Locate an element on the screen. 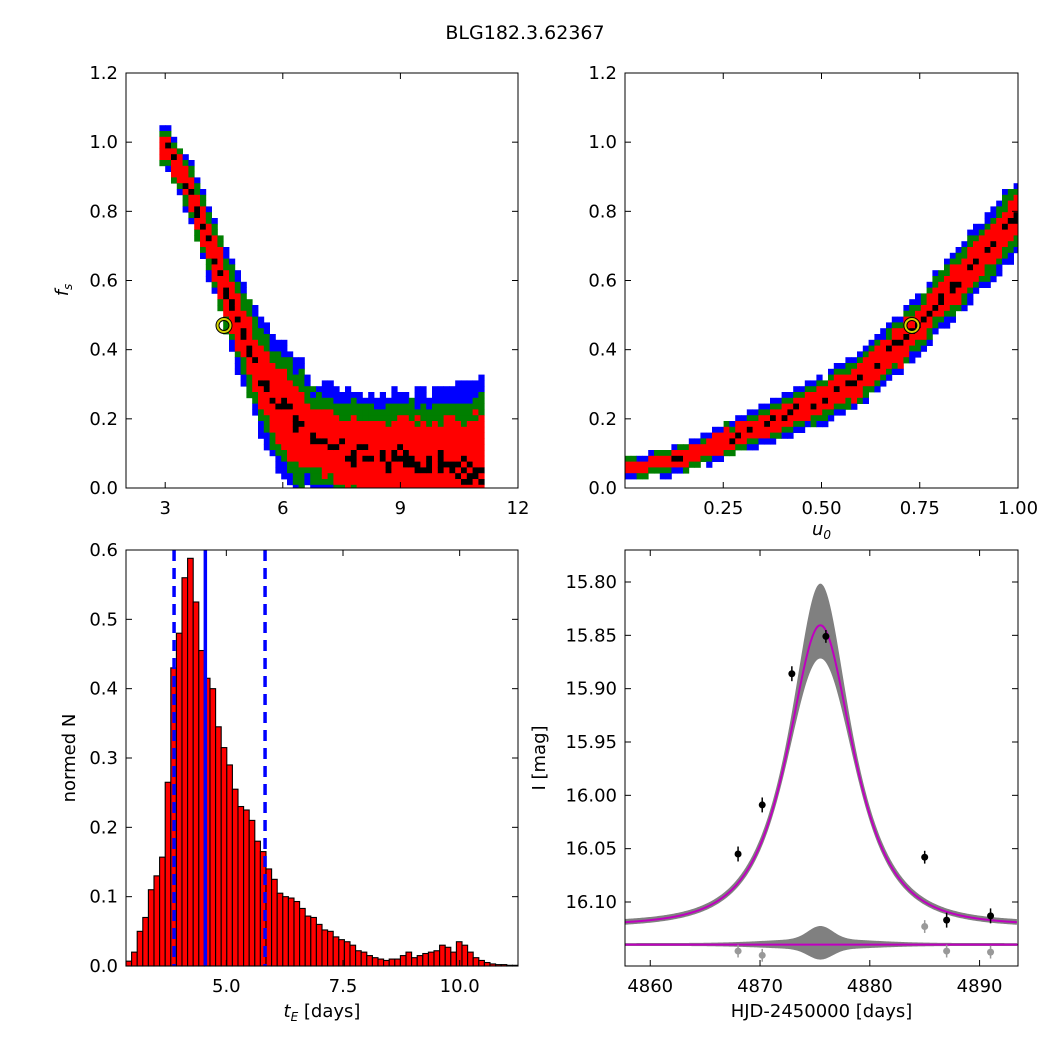 This screenshot has height=1050, width=1050. x-tick-label: 5.0 is located at coordinates (226, 986).